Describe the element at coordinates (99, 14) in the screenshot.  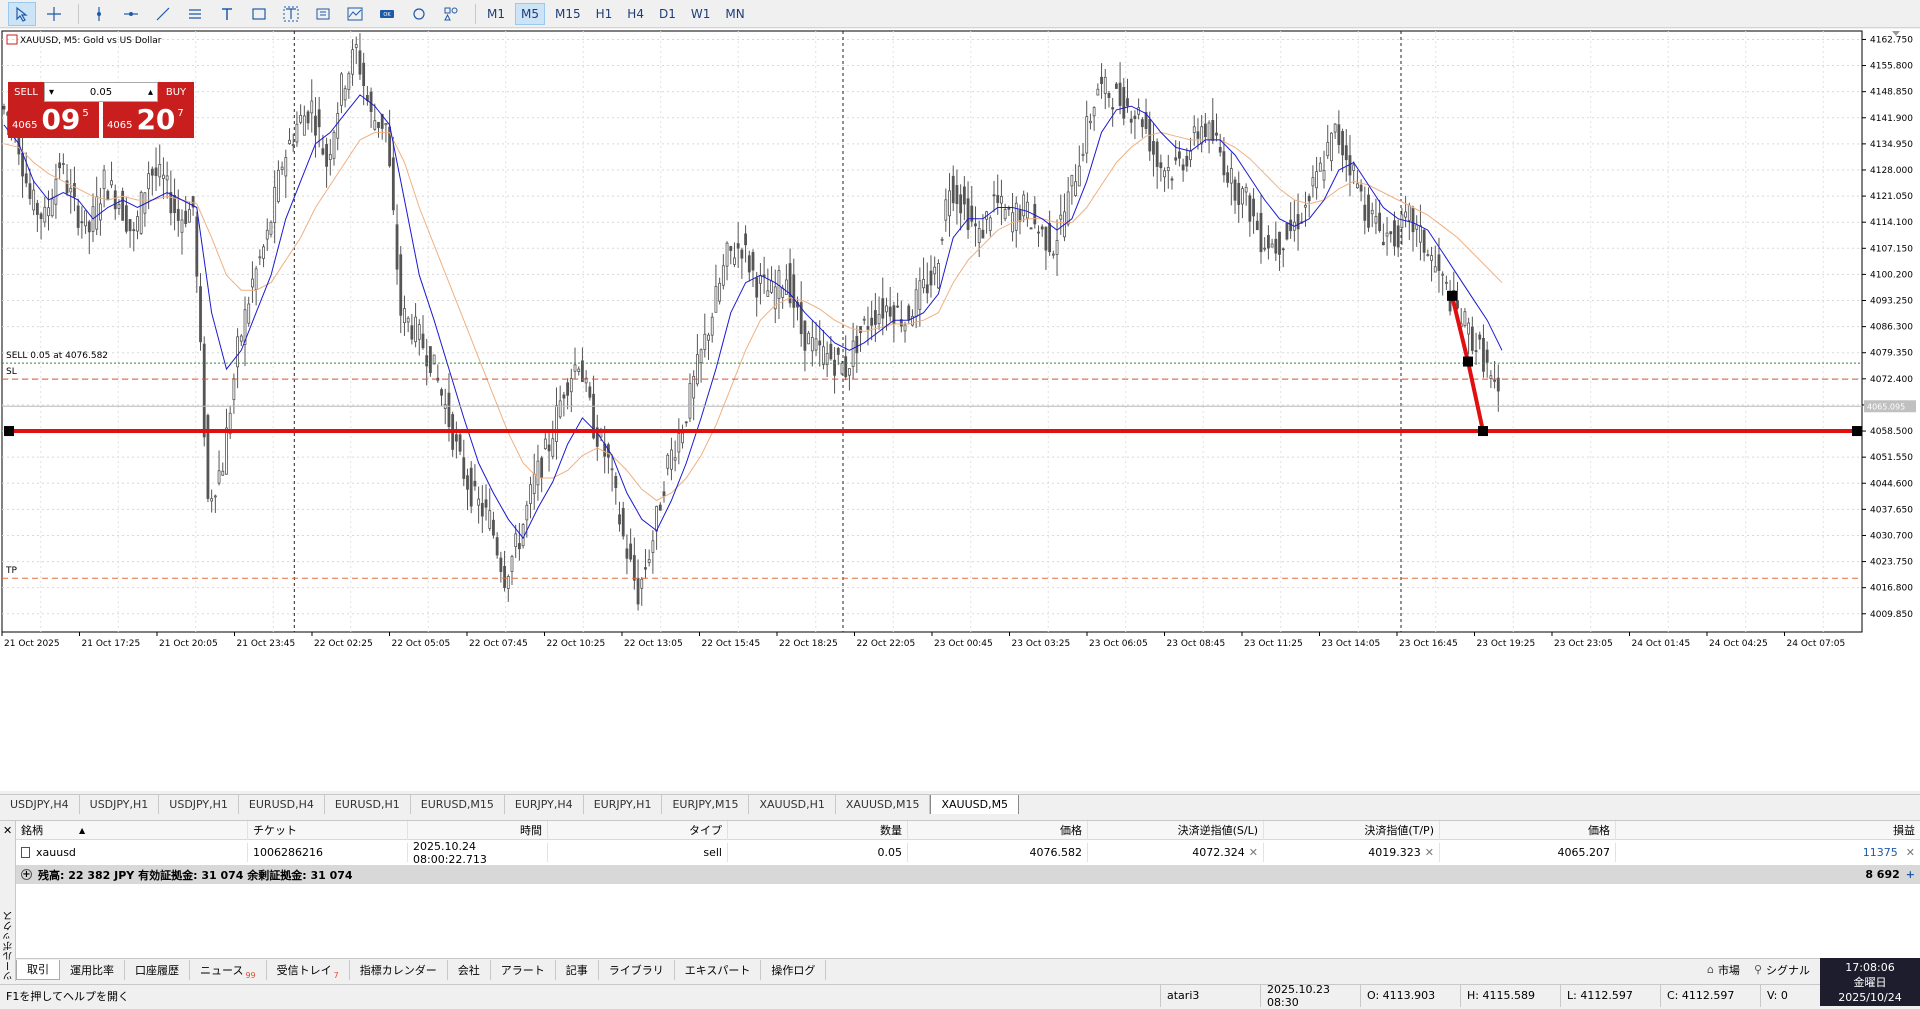
I see `vertical-line-icon` at that location.